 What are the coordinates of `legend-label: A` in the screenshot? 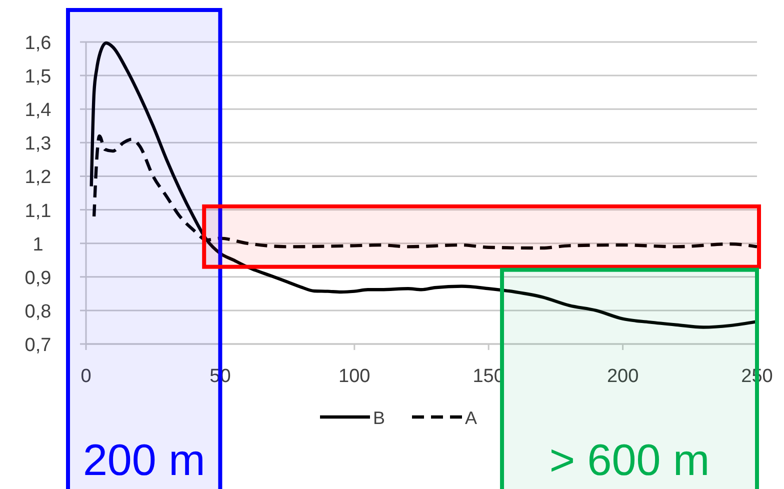 It's located at (471, 418).